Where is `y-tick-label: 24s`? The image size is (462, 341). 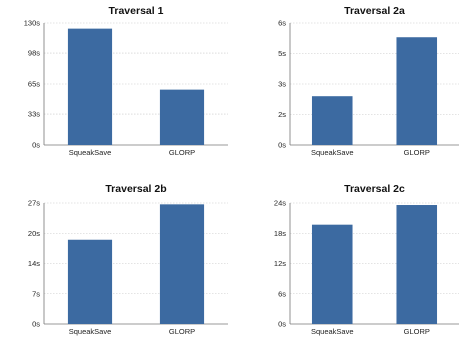 y-tick-label: 24s is located at coordinates (280, 203).